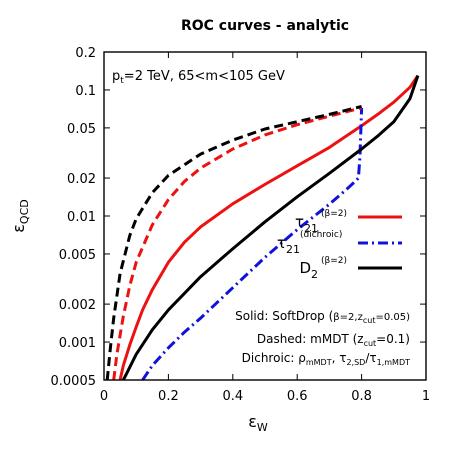  I want to click on y-tick-label: 0.0005, so click(74, 381).